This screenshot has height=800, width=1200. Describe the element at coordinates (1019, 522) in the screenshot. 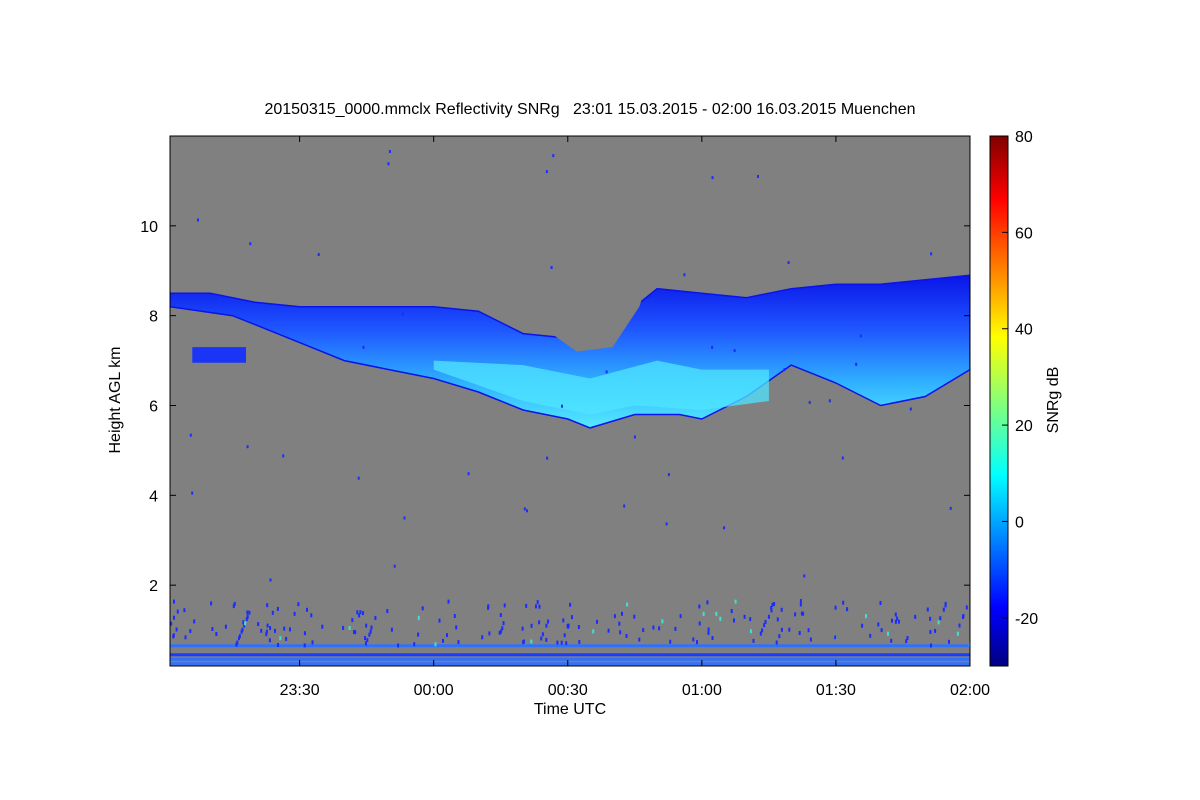

I see `colorbar-tick-label: 0` at that location.